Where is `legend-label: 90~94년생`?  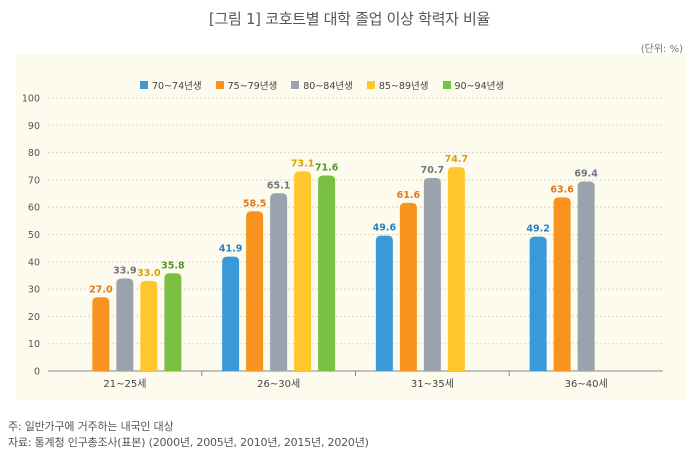 legend-label: 90~94년생 is located at coordinates (479, 86).